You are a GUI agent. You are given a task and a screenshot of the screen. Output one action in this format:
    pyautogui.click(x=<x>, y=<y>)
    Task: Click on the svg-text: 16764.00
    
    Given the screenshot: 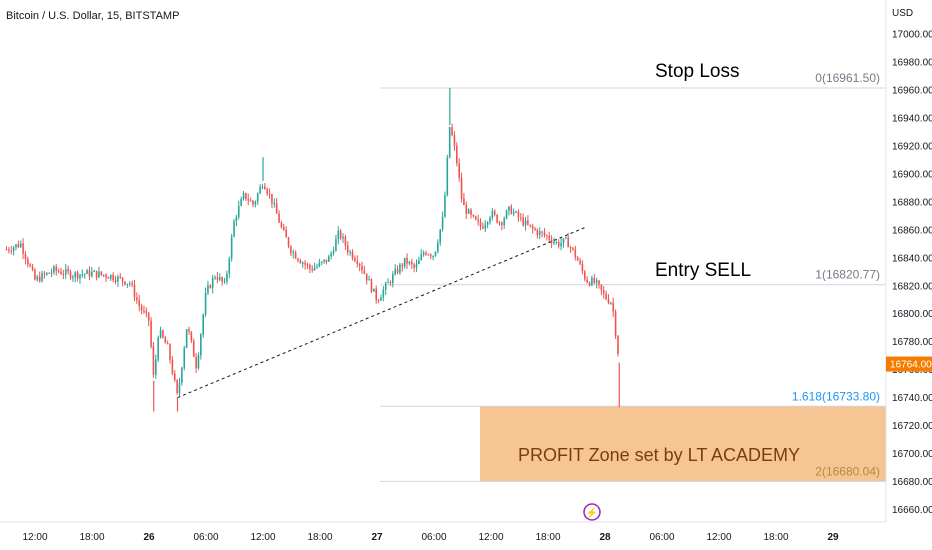 What is the action you would take?
    pyautogui.click(x=911, y=365)
    